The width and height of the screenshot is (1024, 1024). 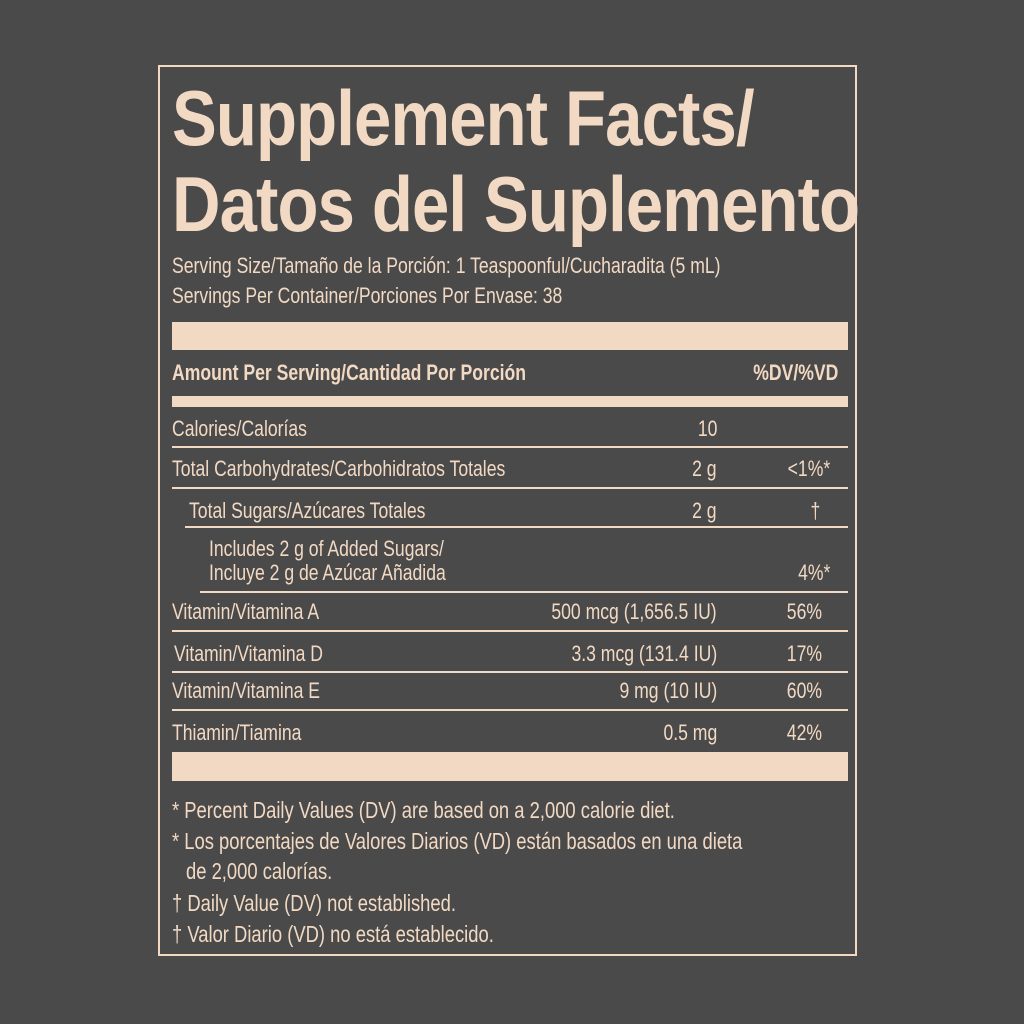 What do you see at coordinates (249, 653) in the screenshot?
I see `row-name: Vitamin/Vitamina D` at bounding box center [249, 653].